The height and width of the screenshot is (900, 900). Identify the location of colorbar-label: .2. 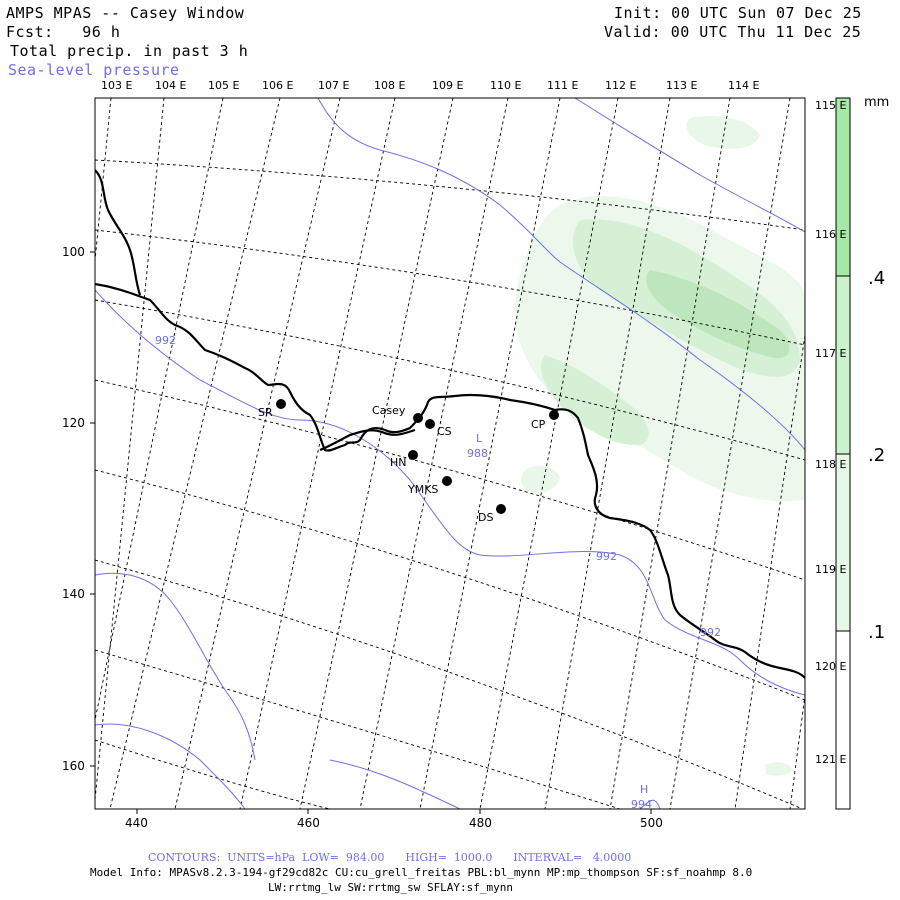
(877, 455).